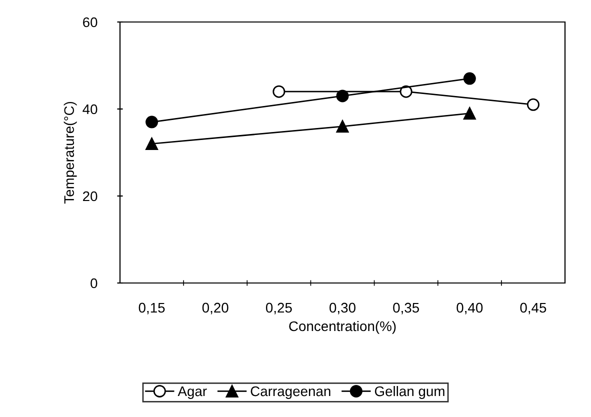  I want to click on legend-label: Carrageenan, so click(290, 392).